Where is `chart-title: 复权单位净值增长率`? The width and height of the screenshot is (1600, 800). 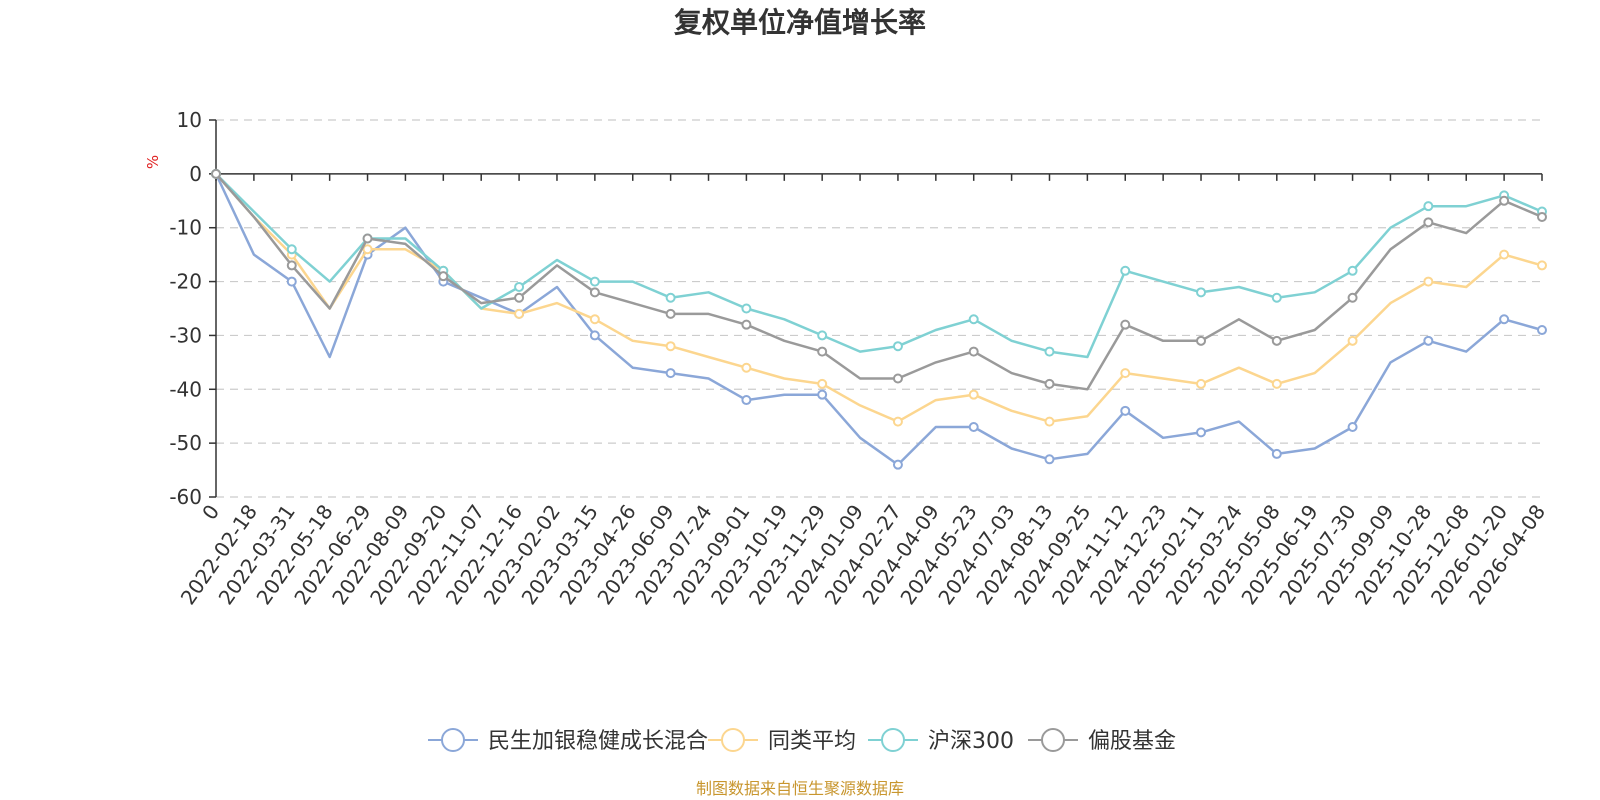 chart-title: 复权单位净值增长率 is located at coordinates (800, 22).